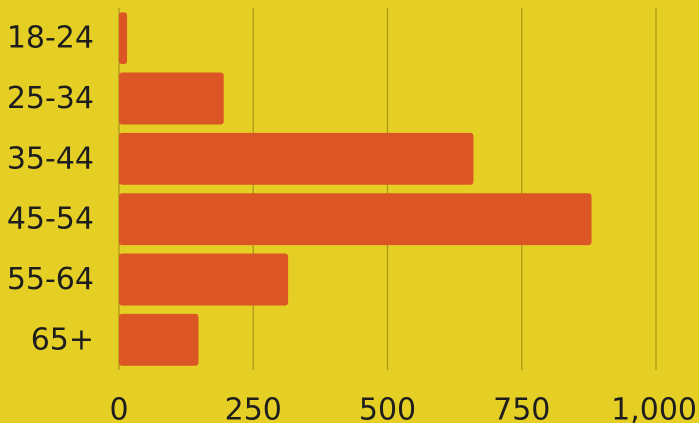  What do you see at coordinates (253, 408) in the screenshot?
I see `x-tick-label: 250` at bounding box center [253, 408].